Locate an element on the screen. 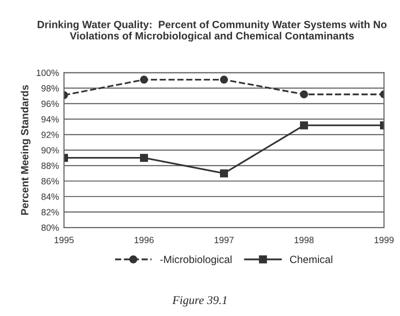 This screenshot has height=316, width=400. legend-label: Chemical is located at coordinates (311, 259).